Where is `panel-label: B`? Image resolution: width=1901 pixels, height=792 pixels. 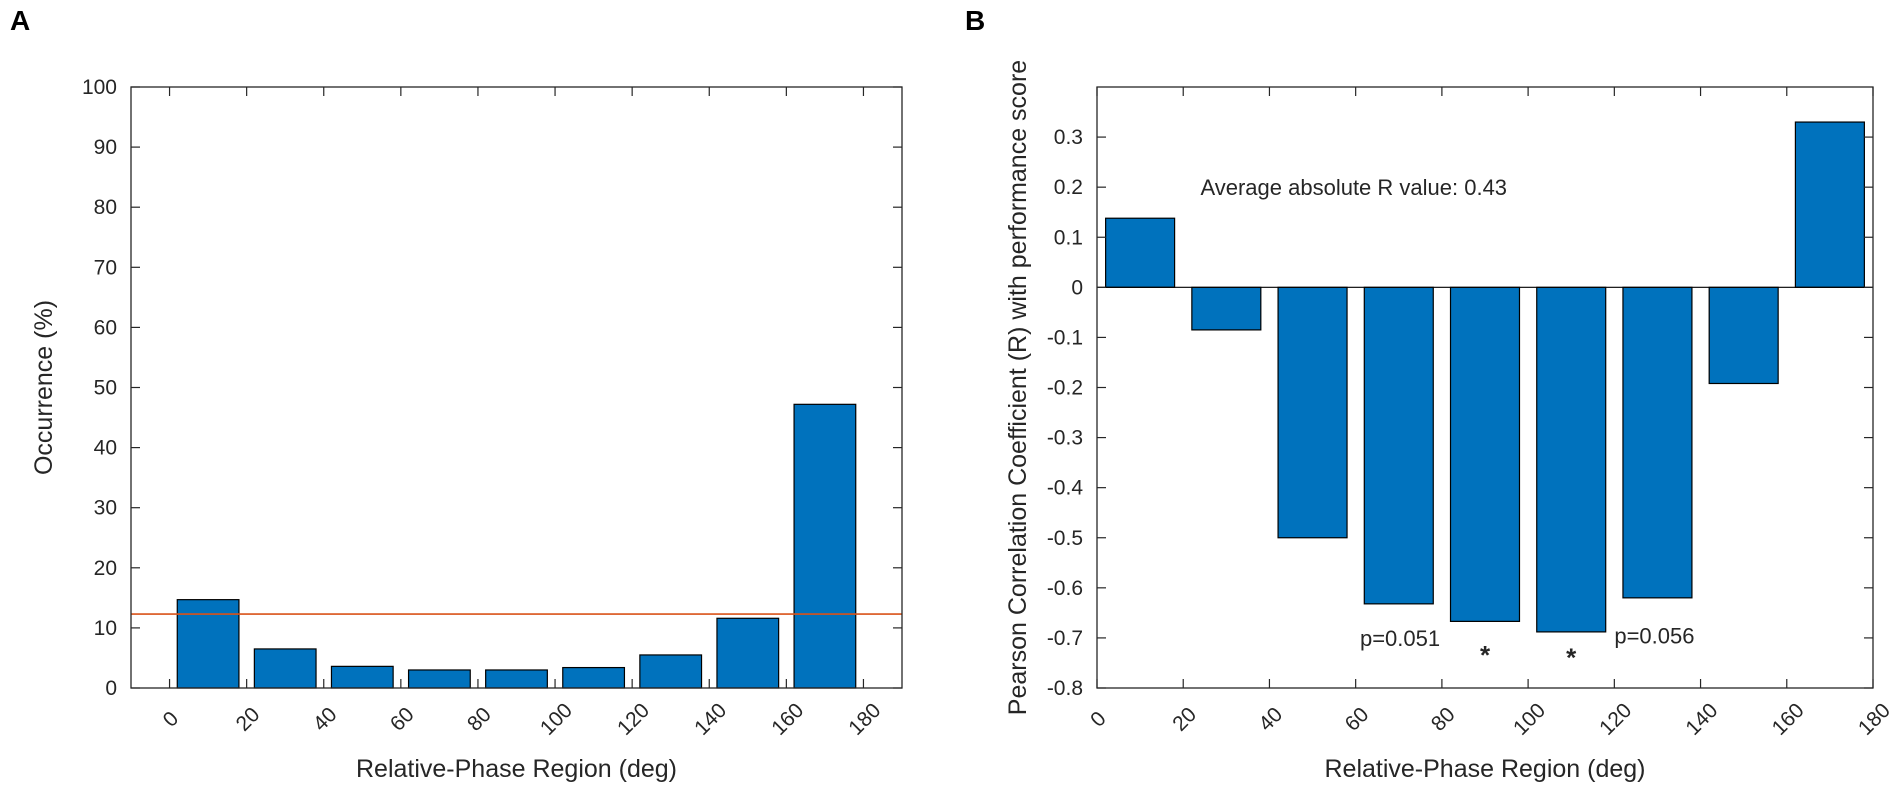 panel-label: B is located at coordinates (975, 20).